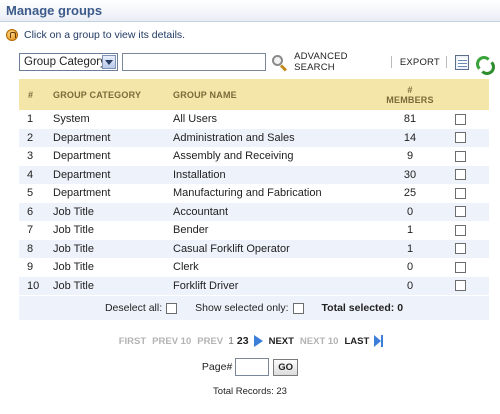 The width and height of the screenshot is (500, 414). What do you see at coordinates (462, 62) in the screenshot?
I see `spreadsheet-icon` at bounding box center [462, 62].